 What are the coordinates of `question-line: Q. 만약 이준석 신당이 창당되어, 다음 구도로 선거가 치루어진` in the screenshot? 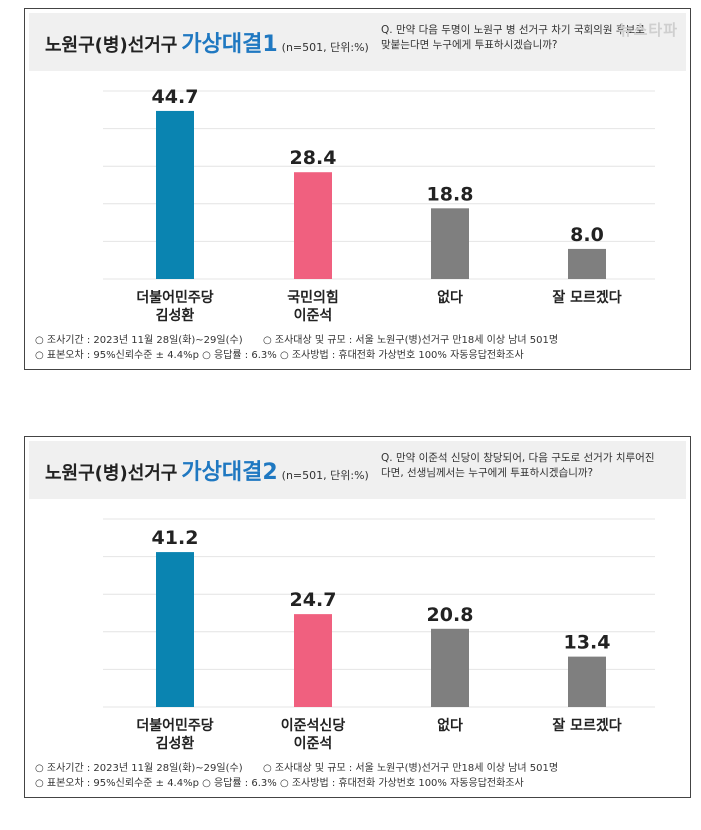 It's located at (518, 458).